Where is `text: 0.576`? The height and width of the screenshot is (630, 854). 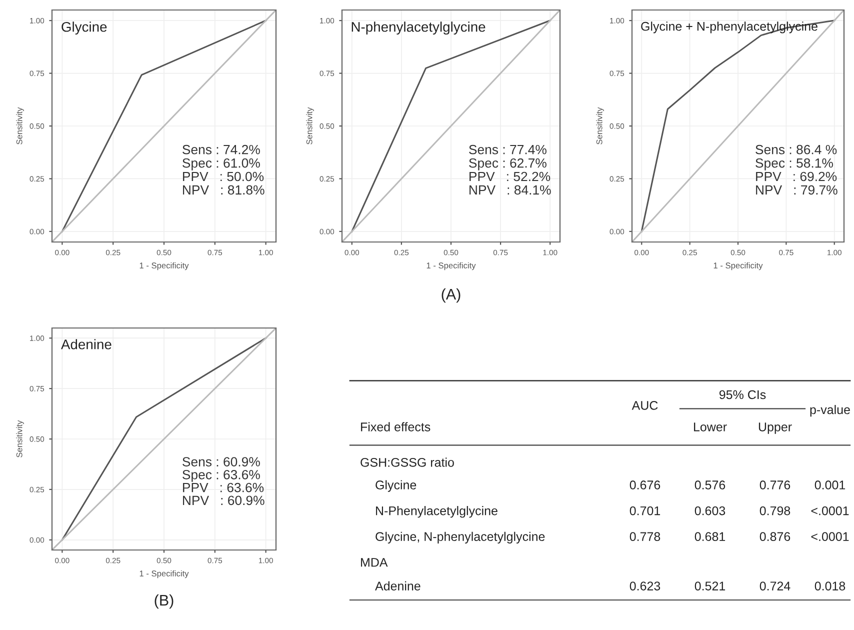
text: 0.576 is located at coordinates (710, 485).